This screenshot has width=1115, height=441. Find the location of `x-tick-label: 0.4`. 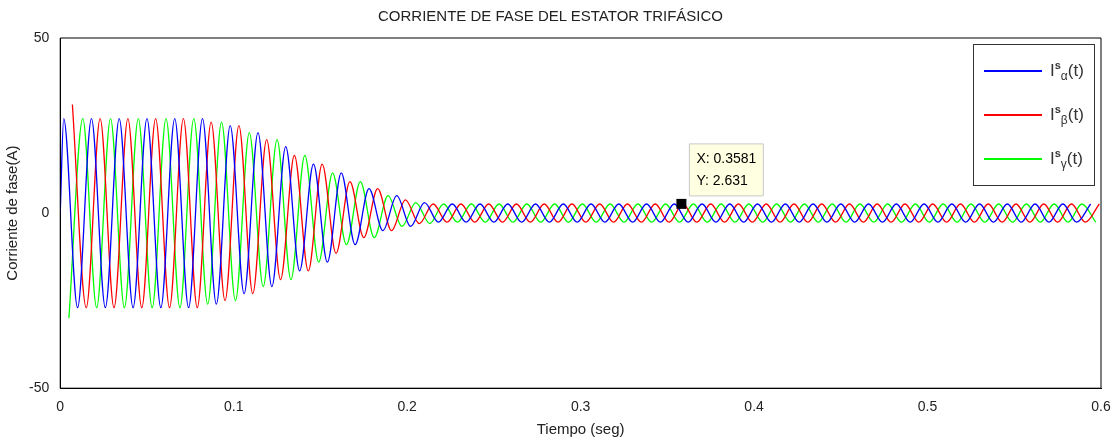

x-tick-label: 0.4 is located at coordinates (754, 406).